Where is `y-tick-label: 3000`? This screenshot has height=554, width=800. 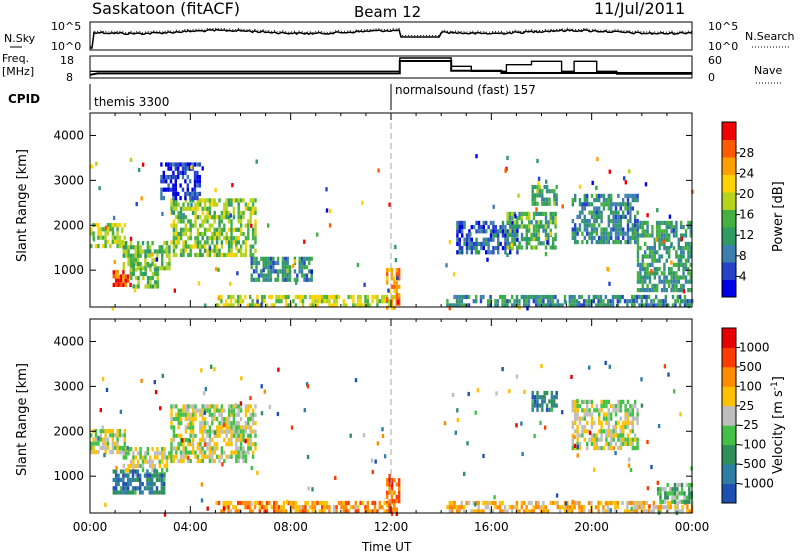
y-tick-label: 3000 is located at coordinates (68, 180).